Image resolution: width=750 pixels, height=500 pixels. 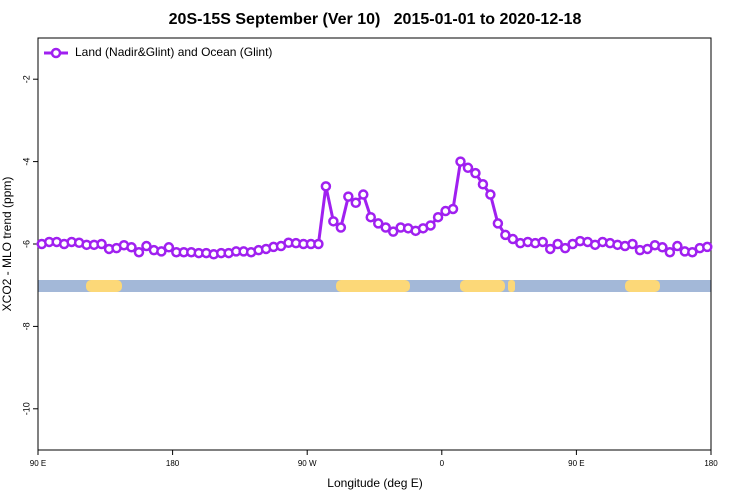 I want to click on y-tick-label: -10, so click(x=26, y=408).